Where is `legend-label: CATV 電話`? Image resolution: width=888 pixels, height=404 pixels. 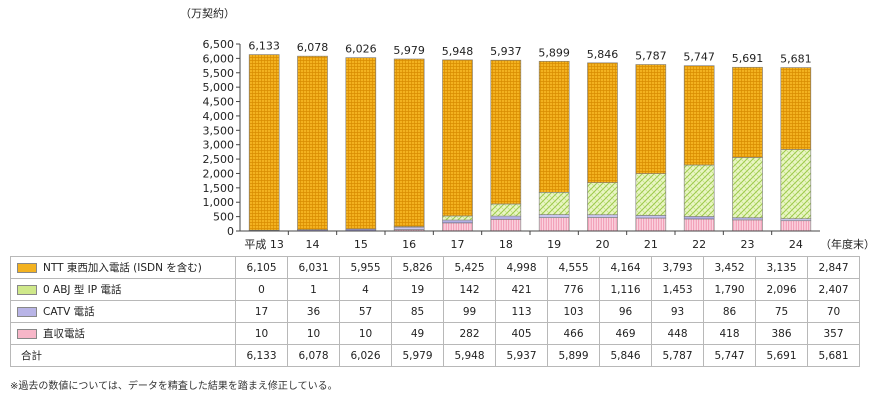
legend-label: CATV 電話 is located at coordinates (69, 312).